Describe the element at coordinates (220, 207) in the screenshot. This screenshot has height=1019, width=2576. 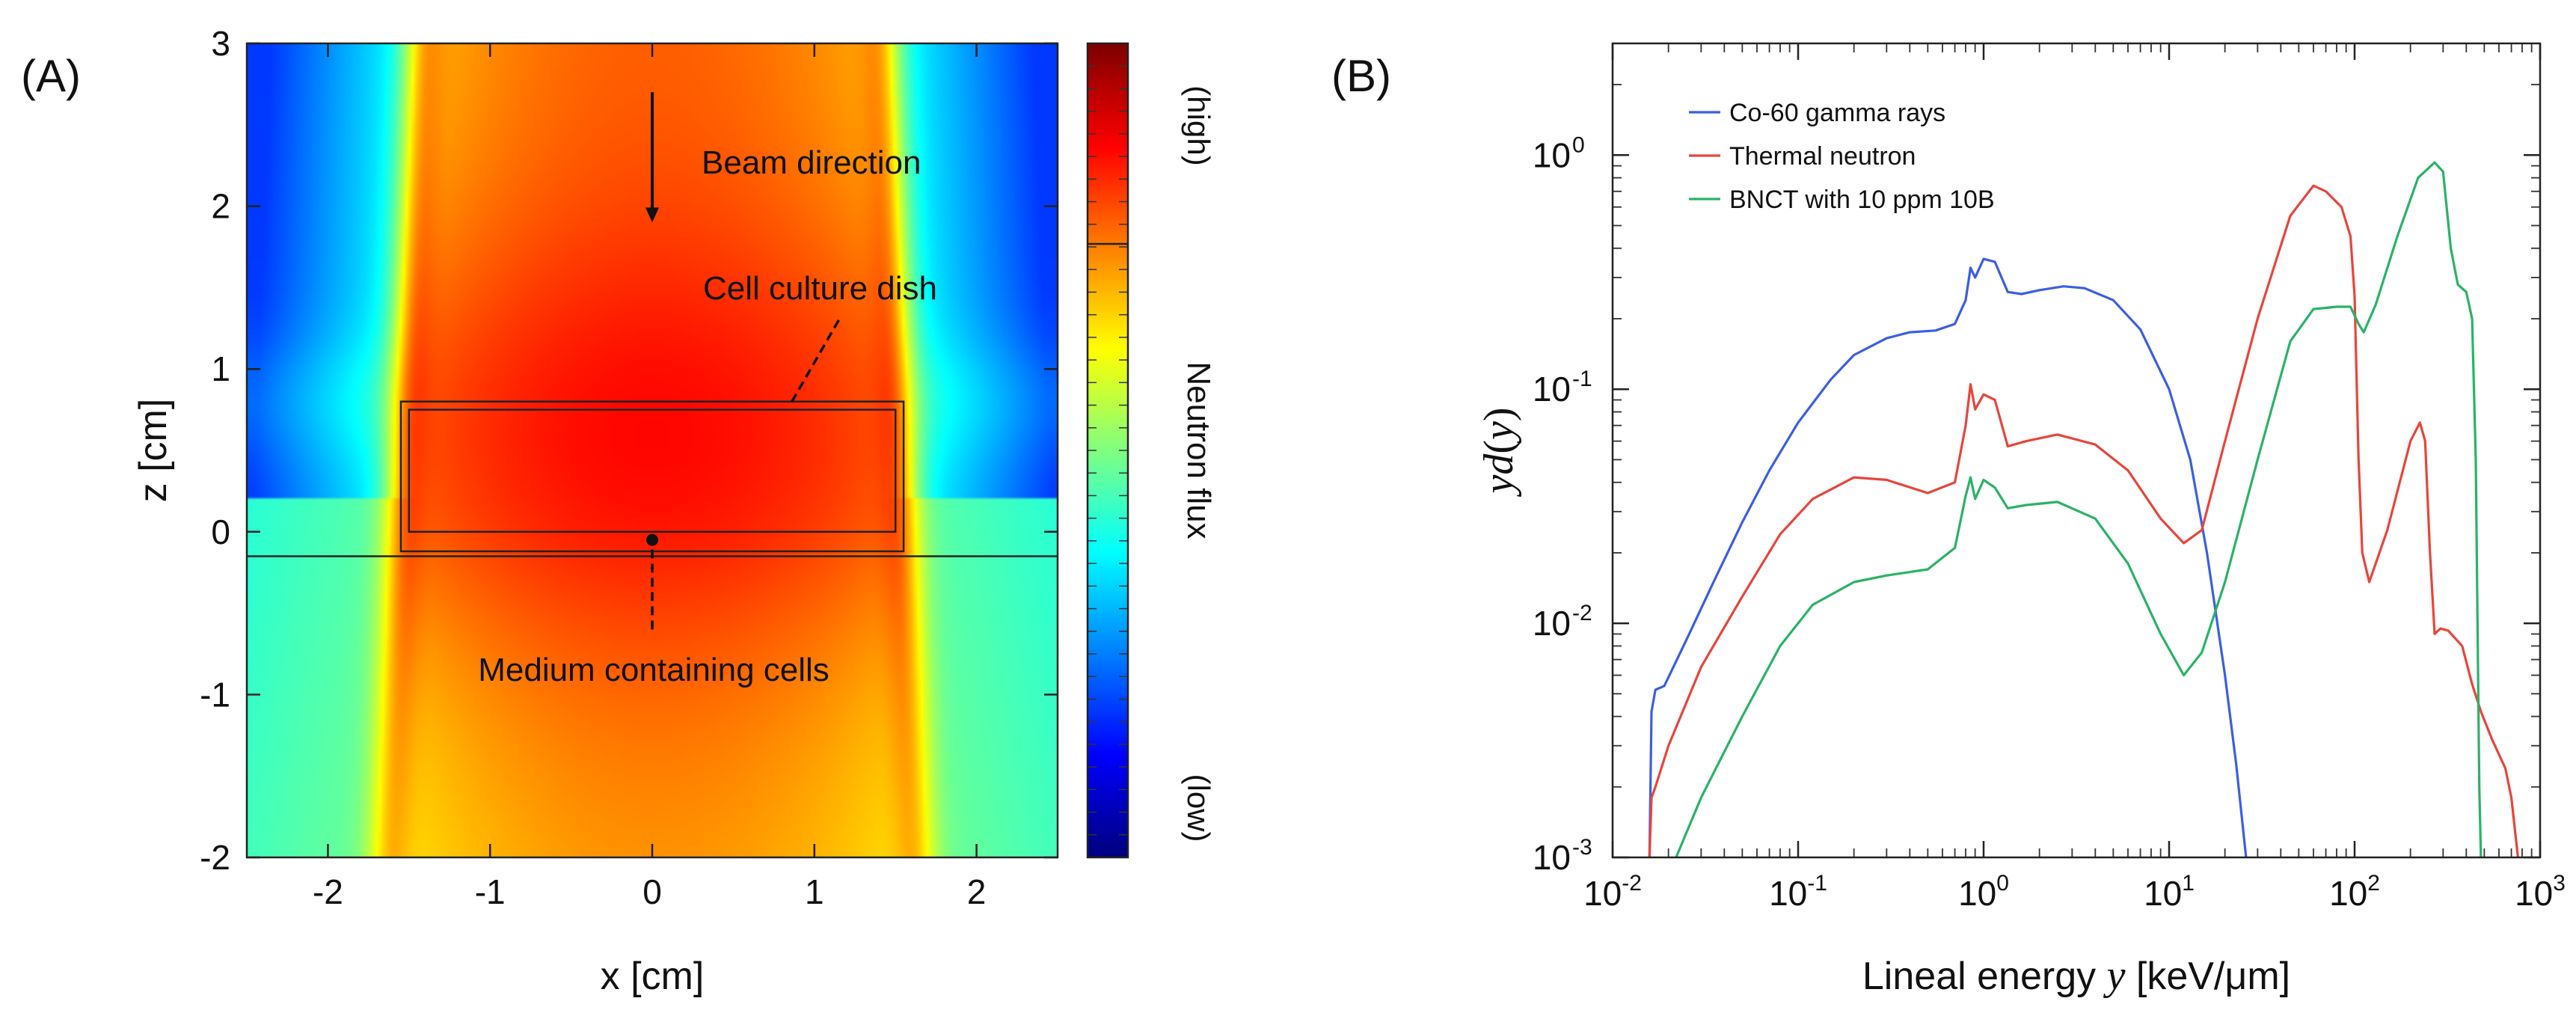
I see `heatmap-y-tick-label: 2` at that location.